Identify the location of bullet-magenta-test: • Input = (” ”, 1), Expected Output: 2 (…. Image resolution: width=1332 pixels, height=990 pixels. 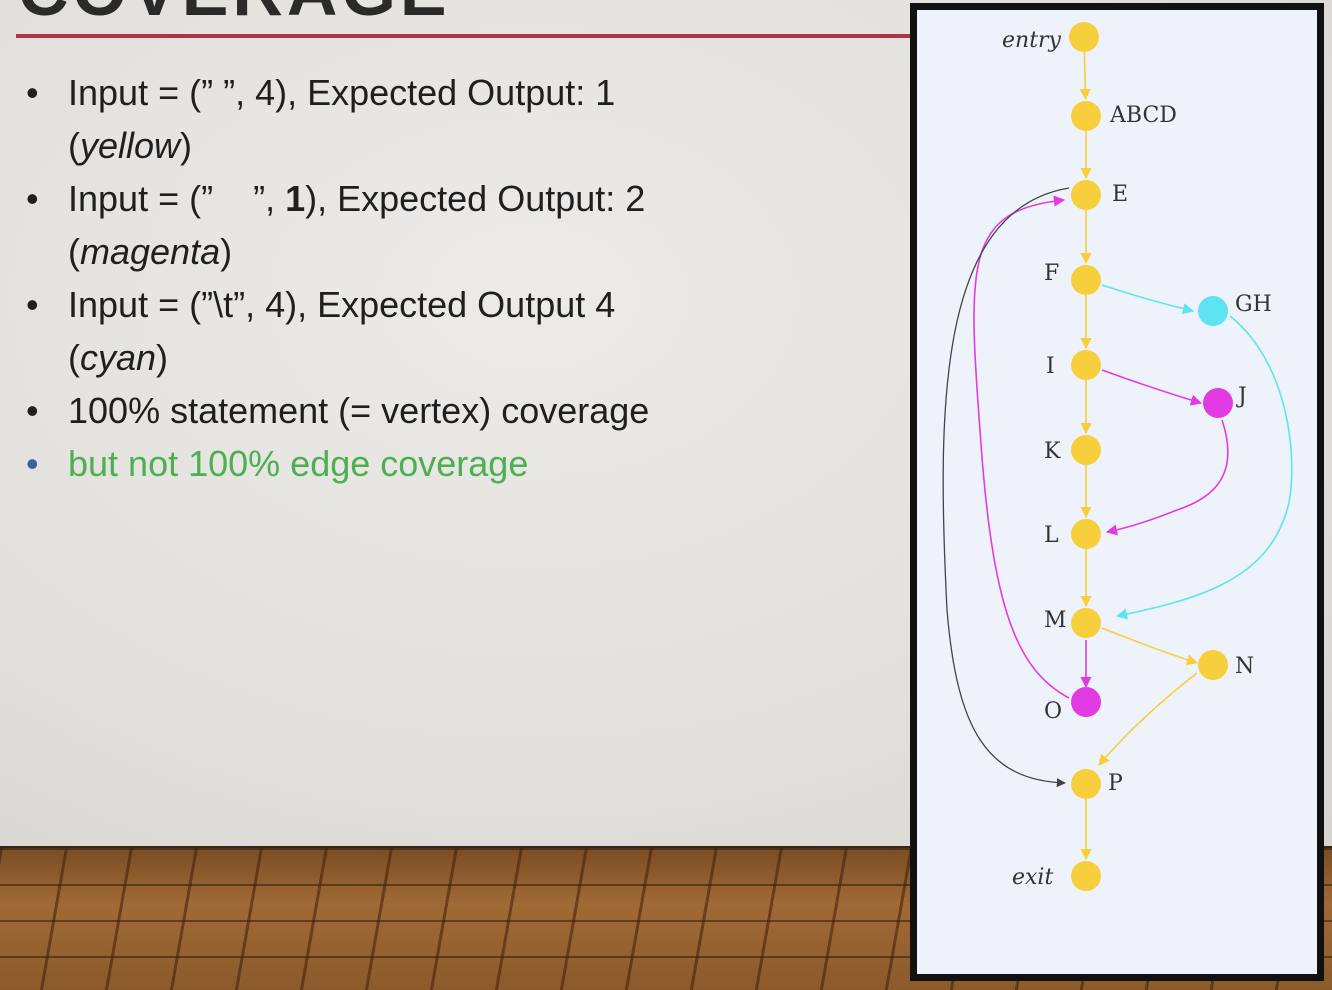
(461, 225).